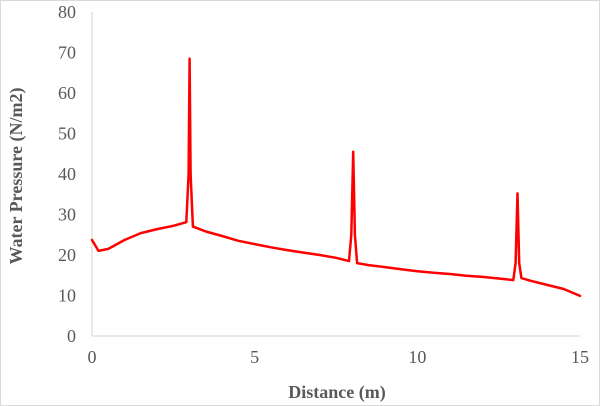 The width and height of the screenshot is (600, 406). I want to click on y-tick-label: 40, so click(67, 174).